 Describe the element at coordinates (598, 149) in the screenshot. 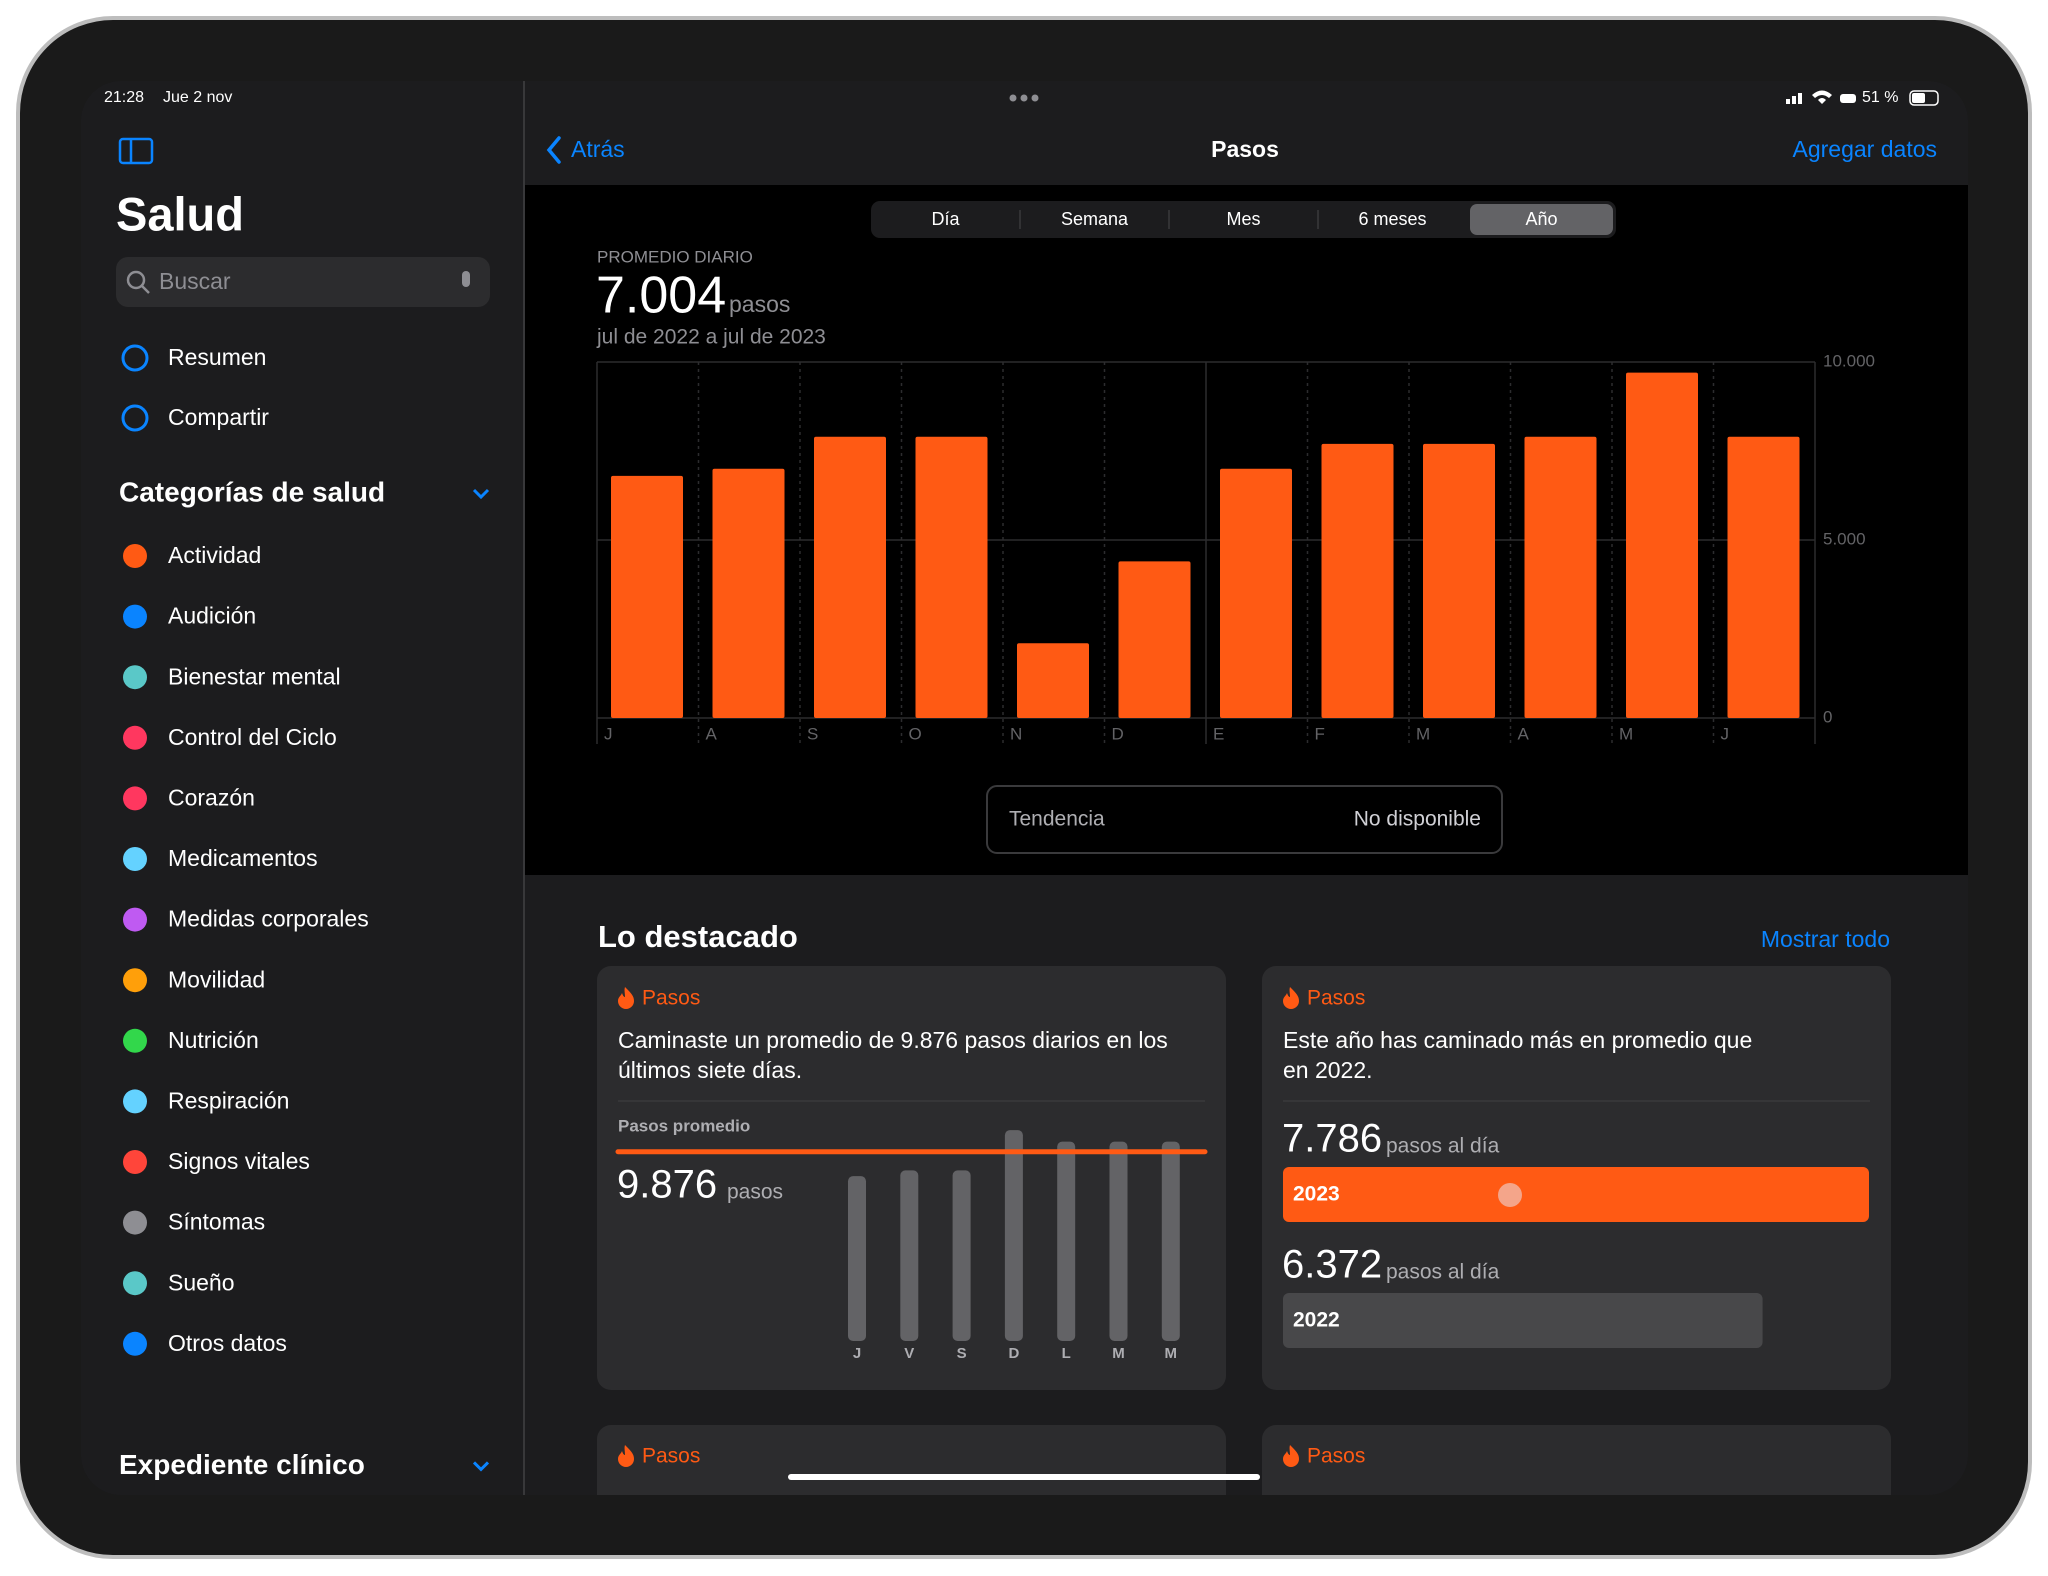

I see `back-button: Atrás` at that location.